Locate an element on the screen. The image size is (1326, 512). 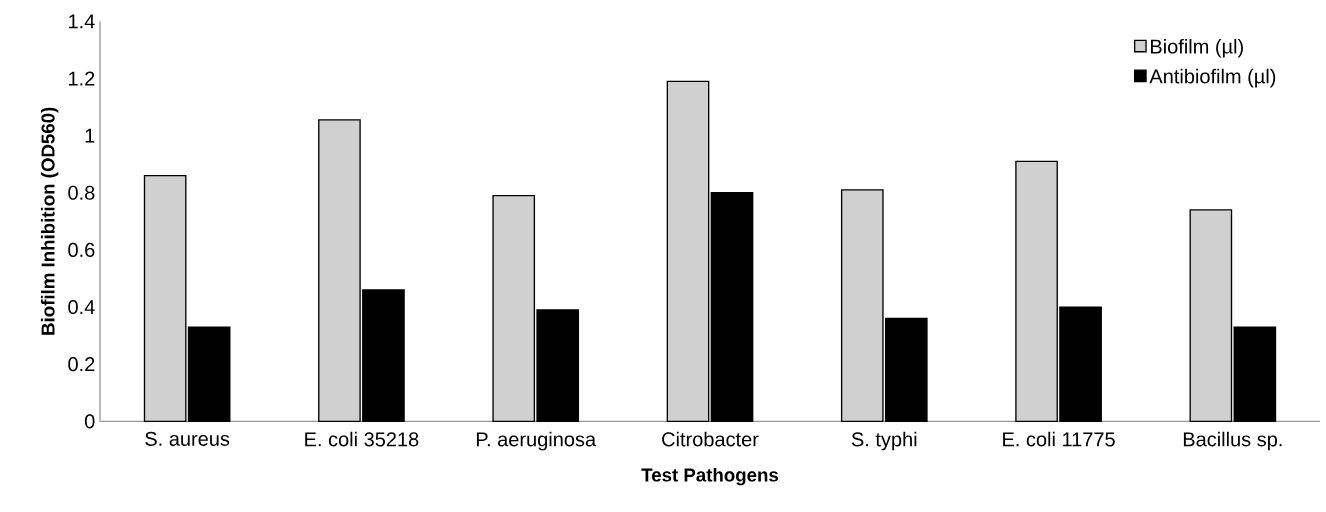
y-tick-label: 0.8 is located at coordinates (81, 192).